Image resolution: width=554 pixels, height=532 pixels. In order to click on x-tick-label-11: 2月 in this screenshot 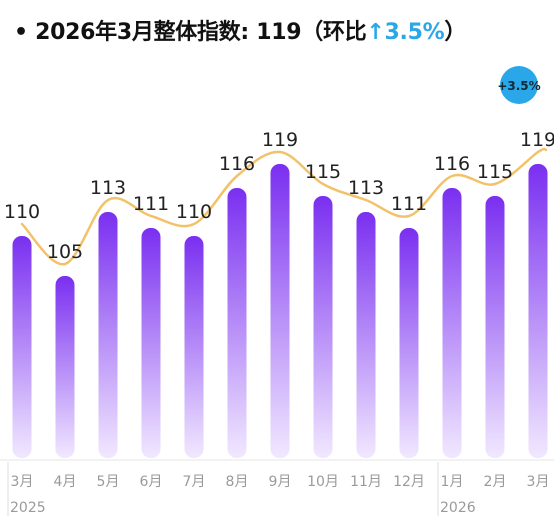, I will do `click(495, 482)`.